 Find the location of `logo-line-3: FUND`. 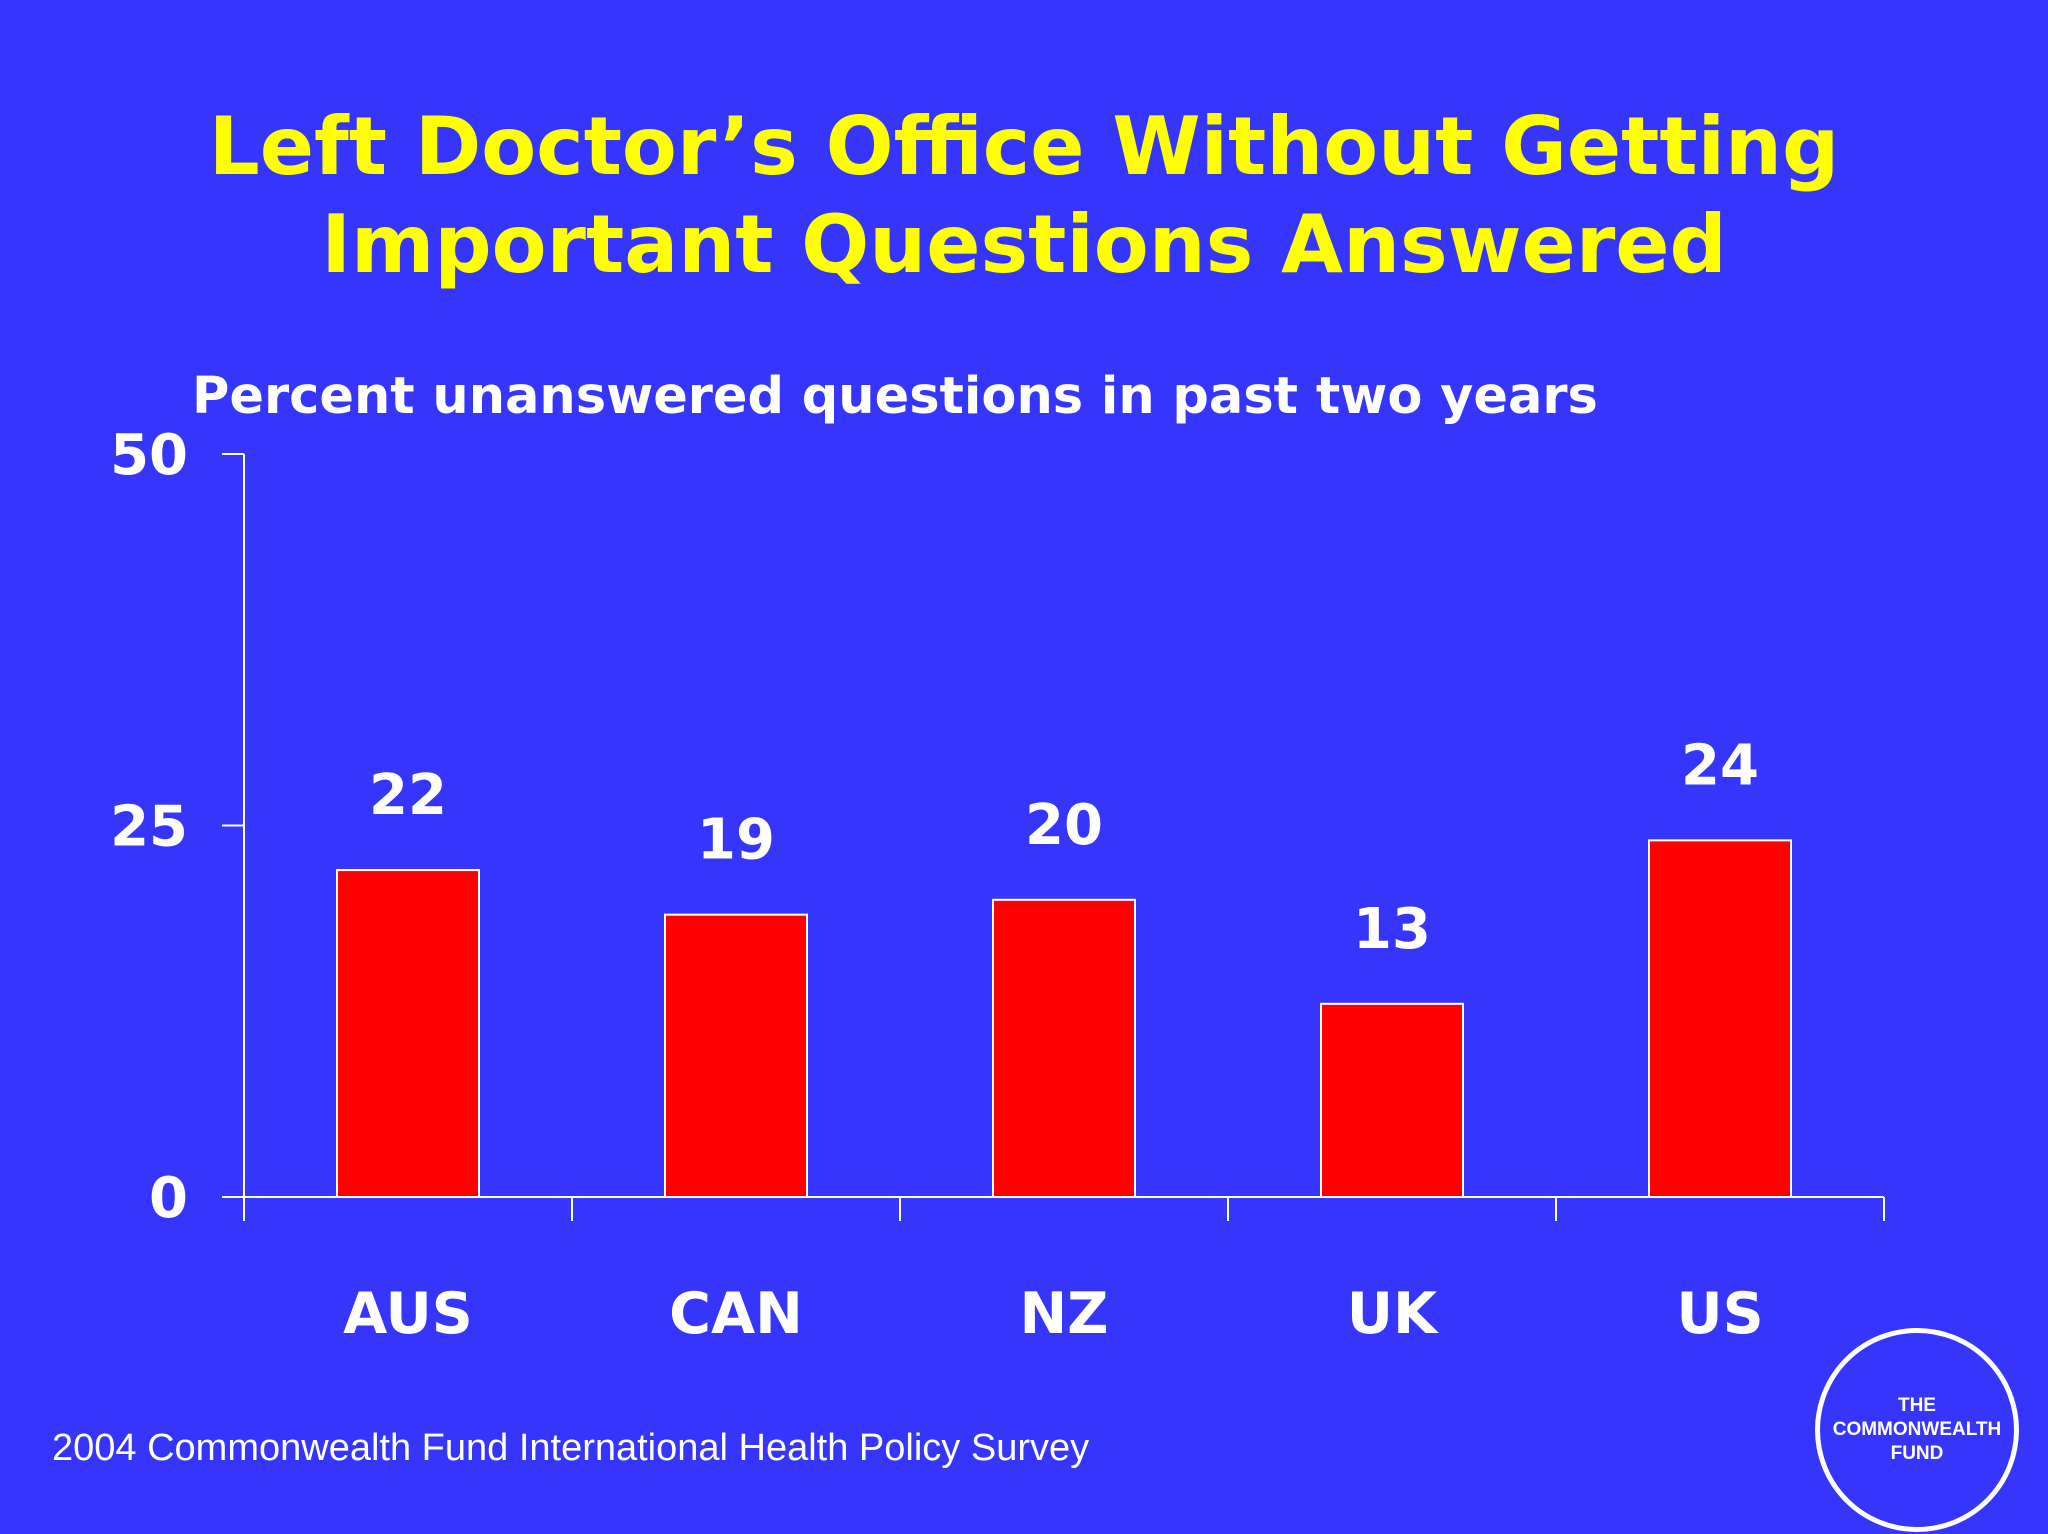

logo-line-3: FUND is located at coordinates (1917, 1453).